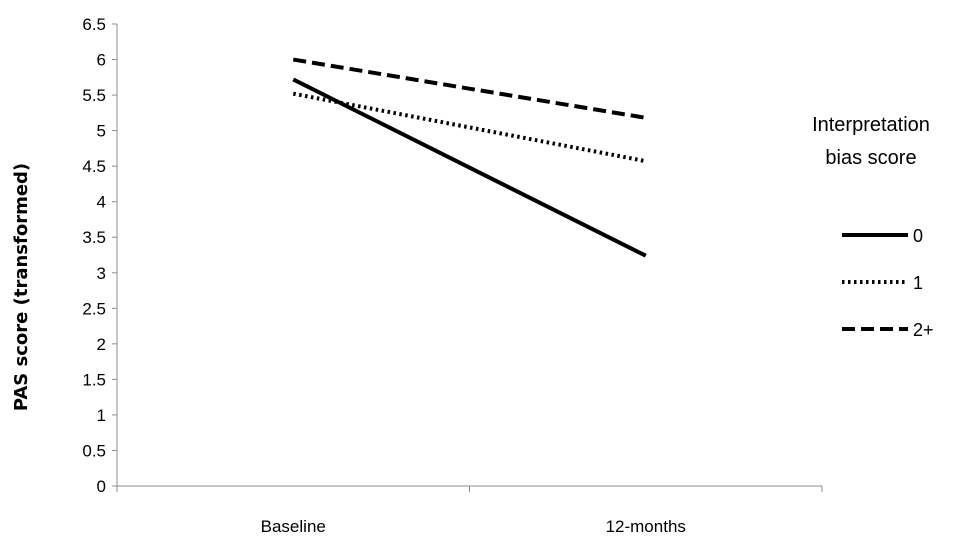 The image size is (959, 543). What do you see at coordinates (94, 24) in the screenshot?
I see `y-tick-label: 6.5` at bounding box center [94, 24].